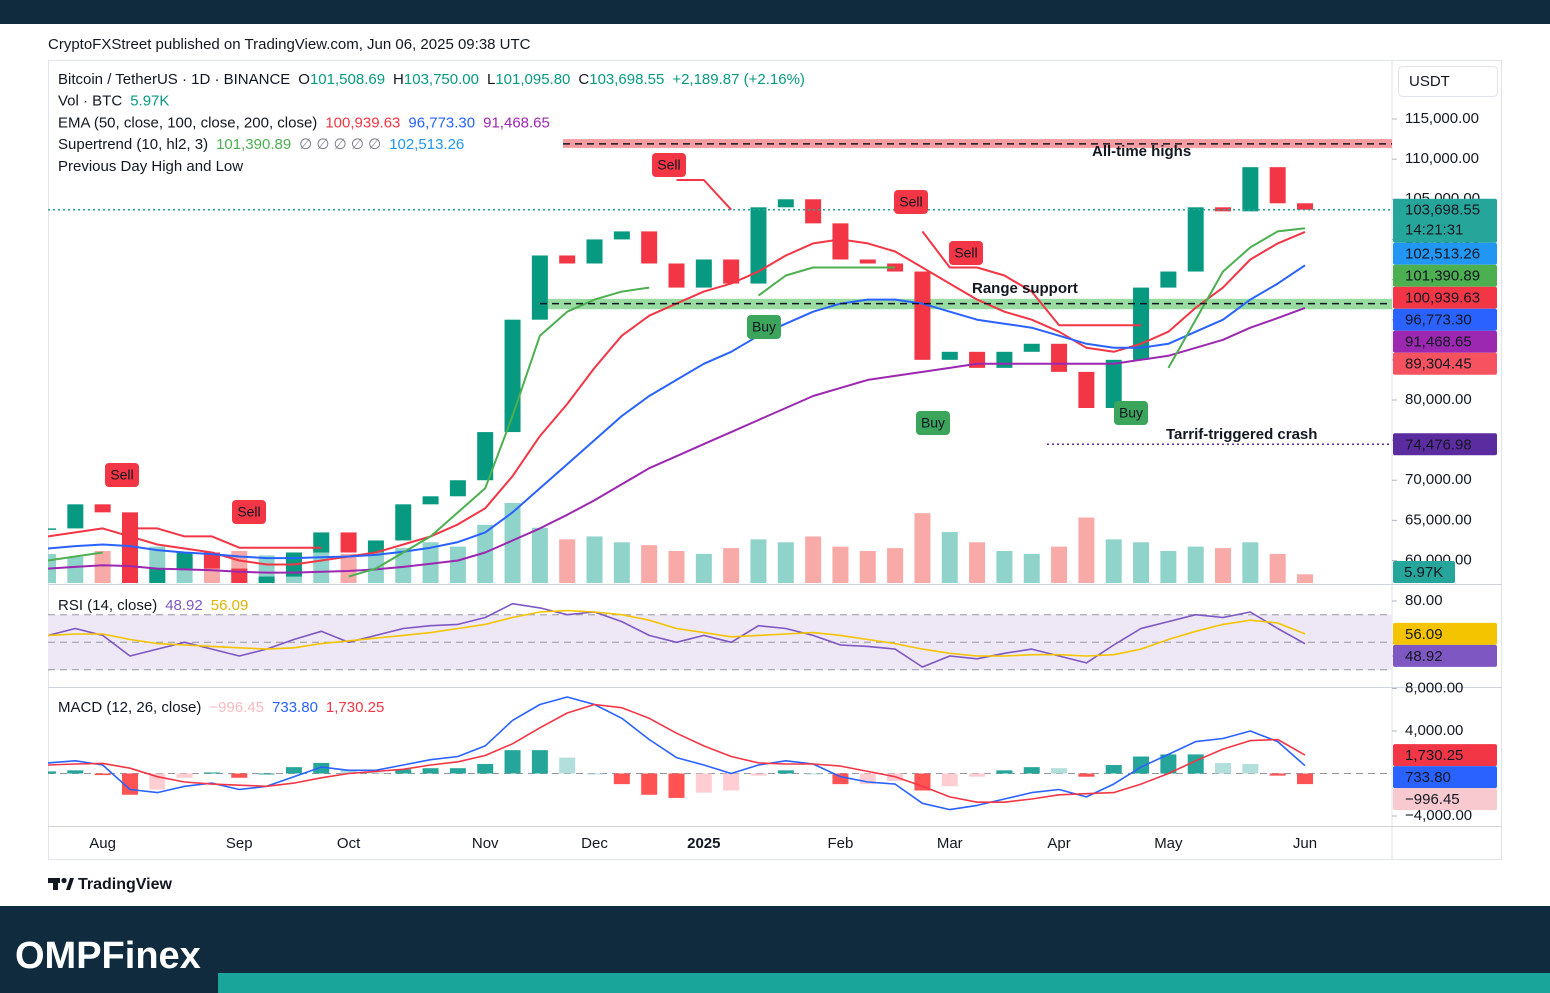 The image size is (1550, 993). Describe the element at coordinates (1442, 254) in the screenshot. I see `axis-value-label: 102,513.26` at that location.